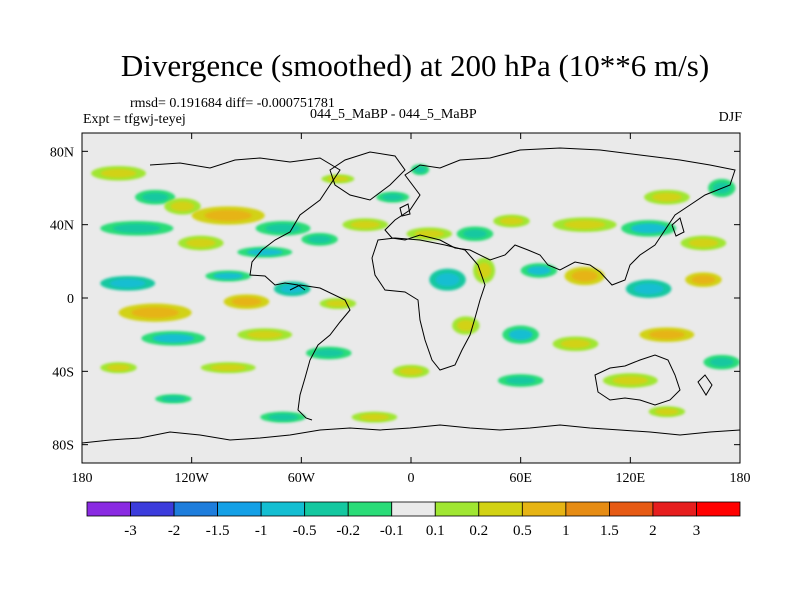 This screenshot has height=600, width=800. I want to click on colorbar-label: -0.2, so click(348, 531).